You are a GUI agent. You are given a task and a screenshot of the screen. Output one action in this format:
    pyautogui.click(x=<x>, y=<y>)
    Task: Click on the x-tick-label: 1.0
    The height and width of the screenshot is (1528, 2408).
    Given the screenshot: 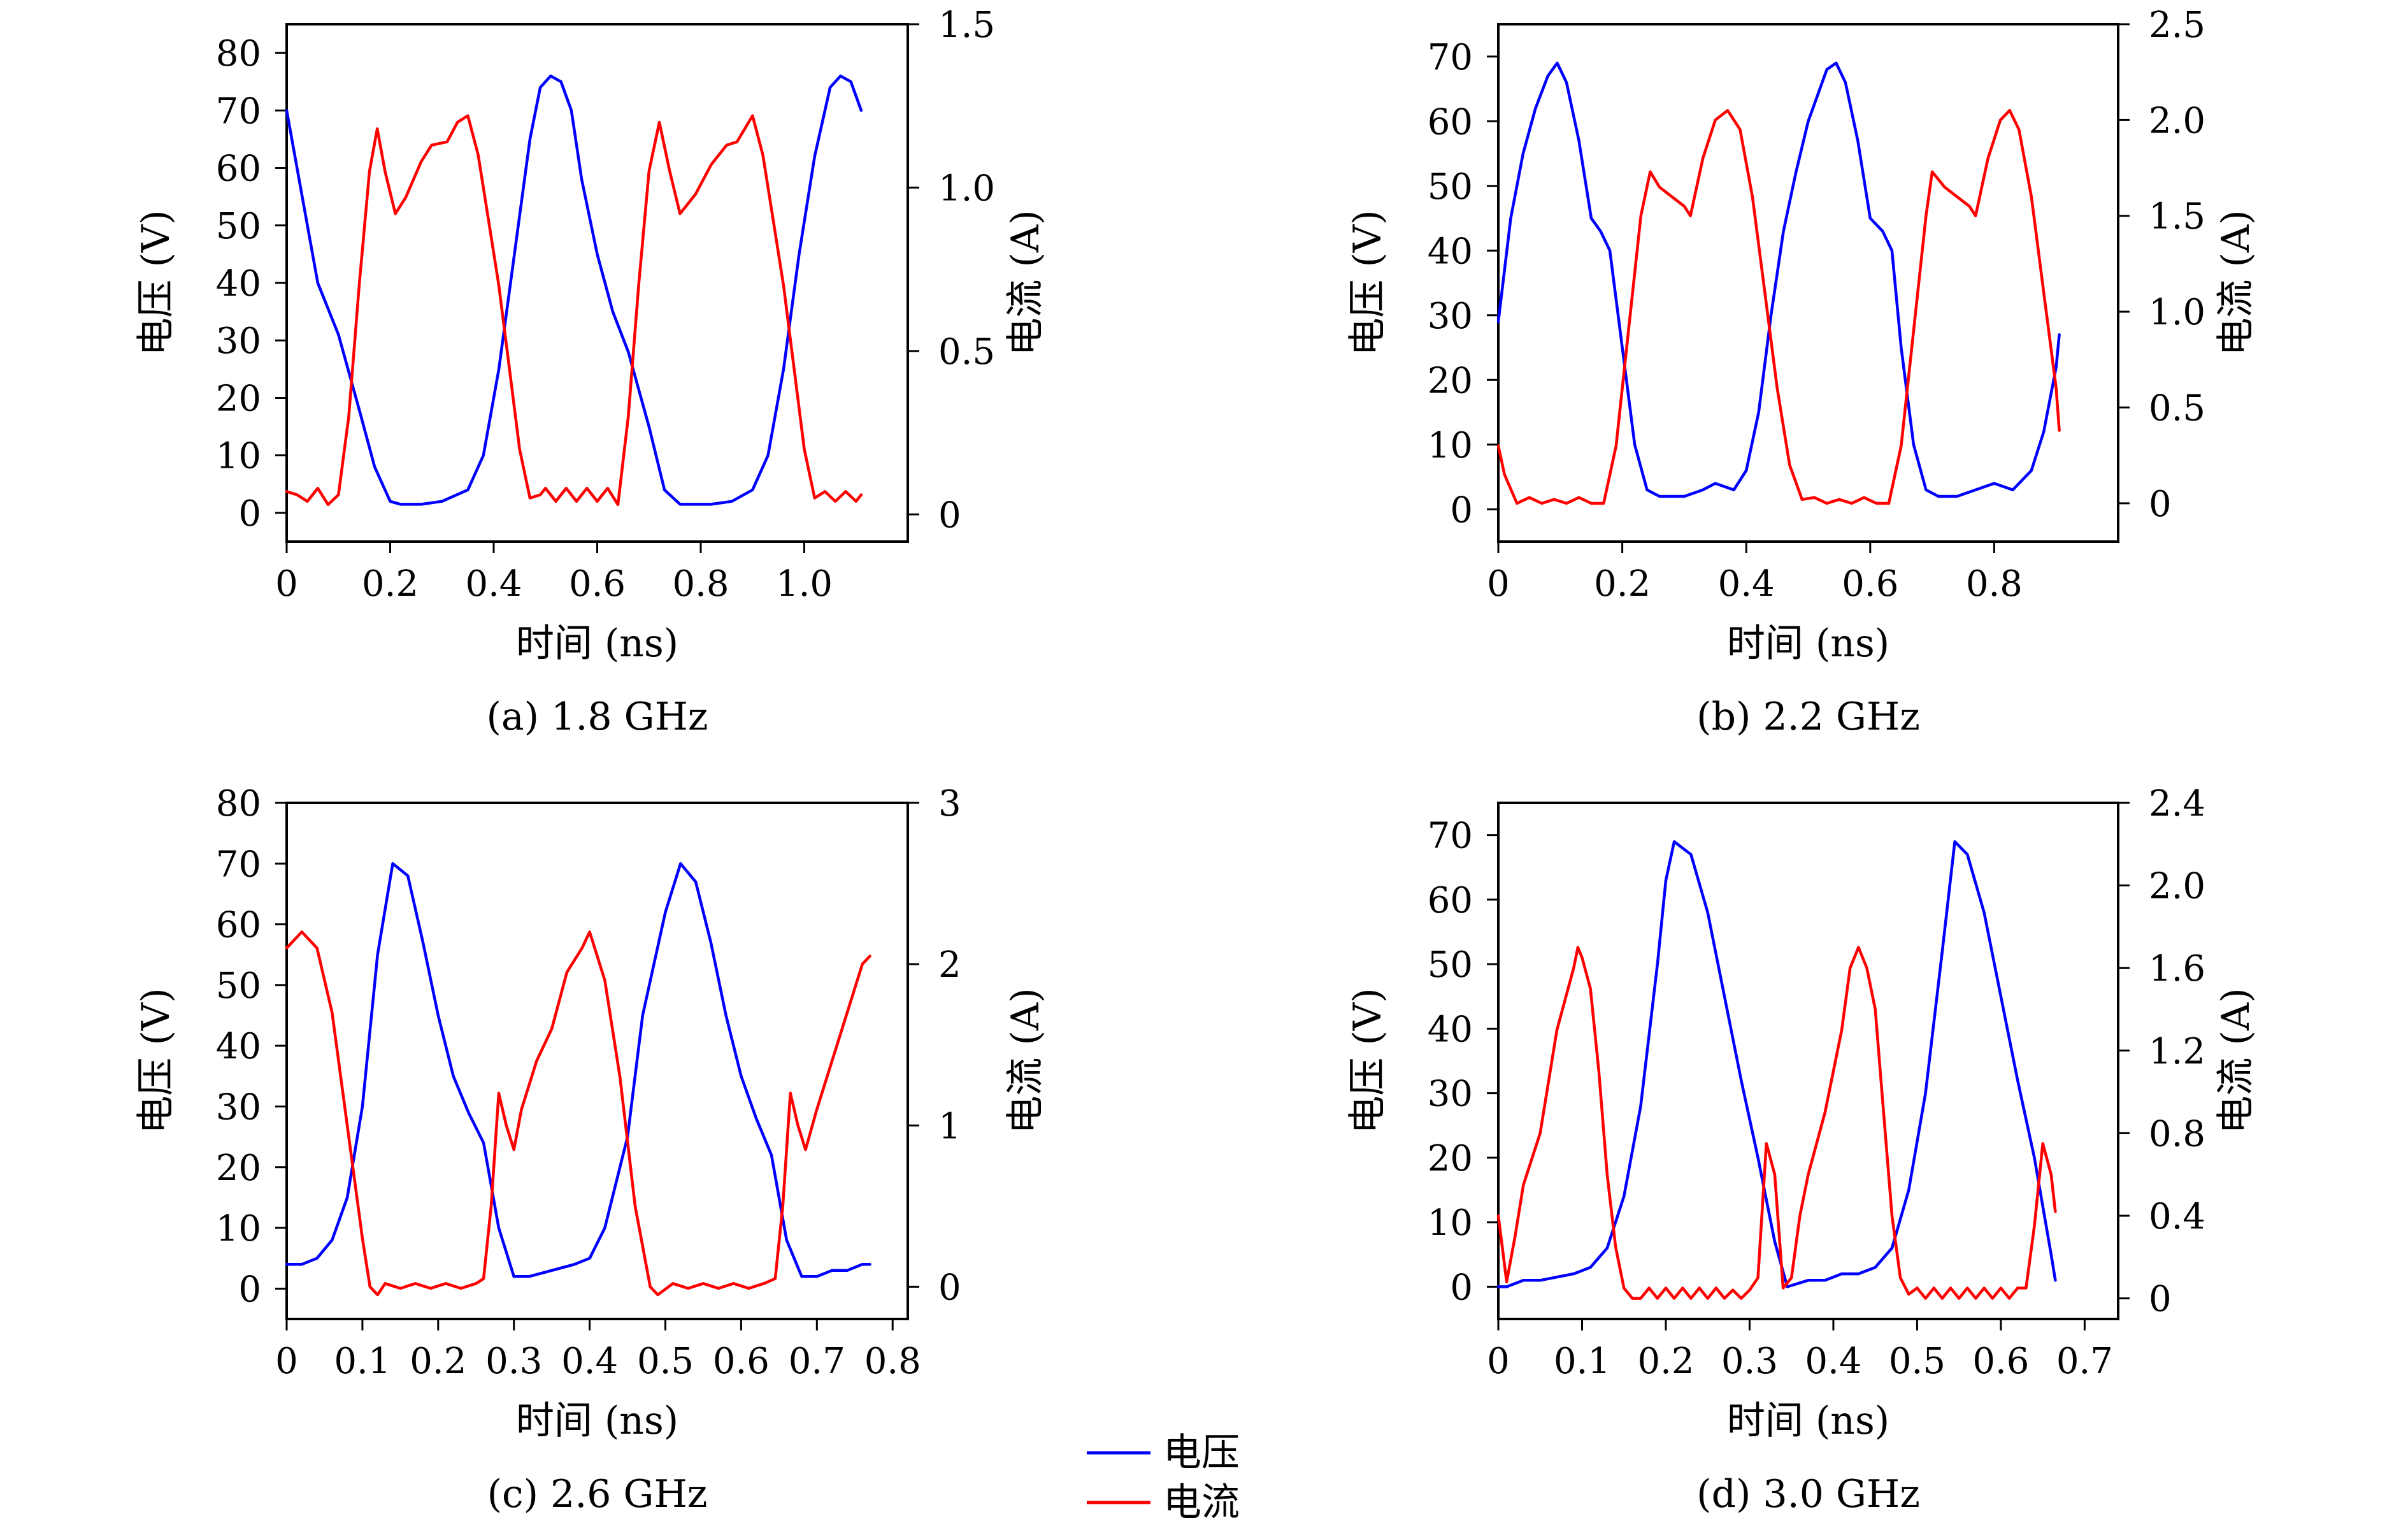 What is the action you would take?
    pyautogui.click(x=804, y=584)
    